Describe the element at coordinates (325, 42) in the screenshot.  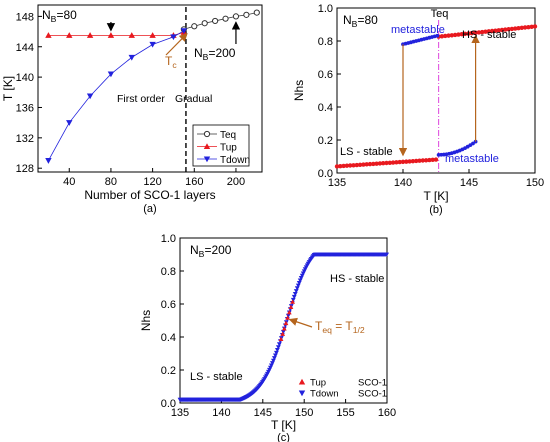
I see `panel-b-y-tick-label-4: 0.8` at that location.